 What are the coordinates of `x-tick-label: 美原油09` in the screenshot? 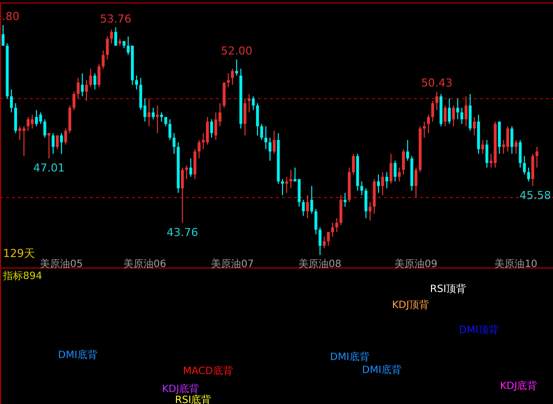 It's located at (416, 264).